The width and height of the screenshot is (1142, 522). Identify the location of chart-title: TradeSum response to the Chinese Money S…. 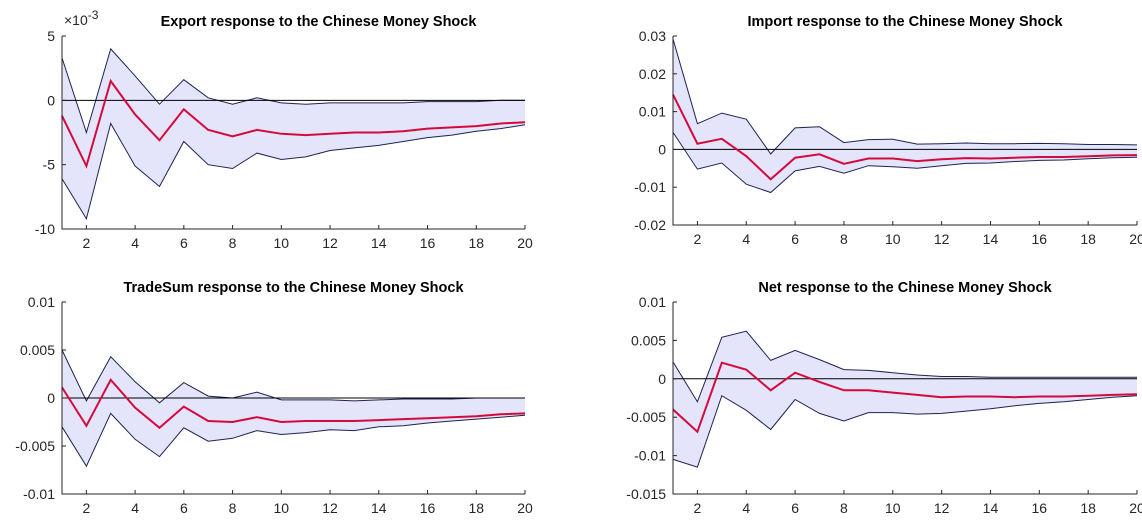
(293, 288).